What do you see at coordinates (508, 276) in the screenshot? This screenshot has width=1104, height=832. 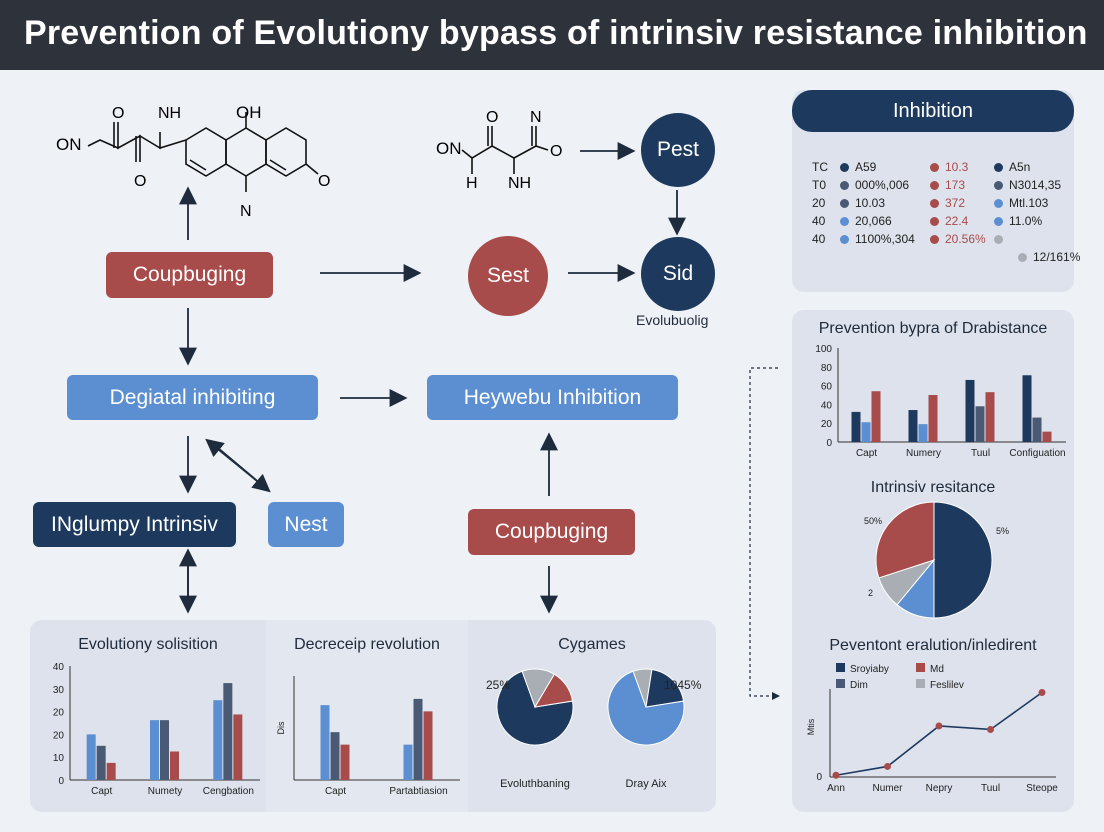 I see `sest-node: Sest` at bounding box center [508, 276].